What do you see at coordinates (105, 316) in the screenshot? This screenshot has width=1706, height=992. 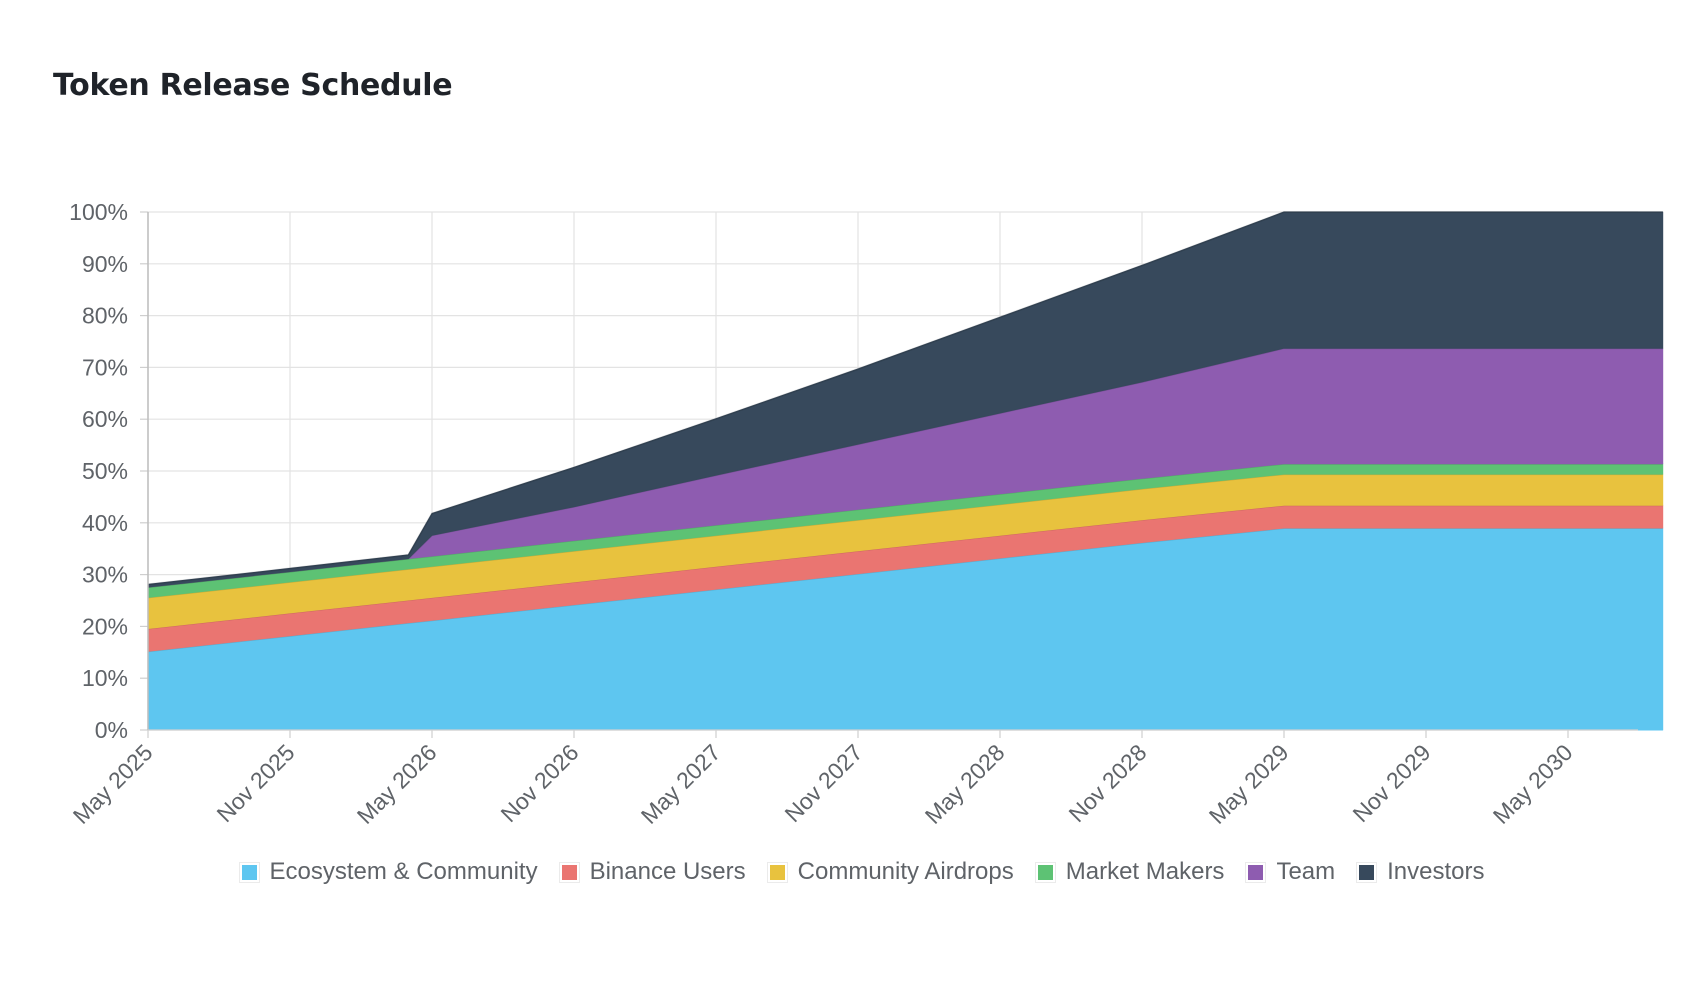 I see `y-tick-label: 80%` at bounding box center [105, 316].